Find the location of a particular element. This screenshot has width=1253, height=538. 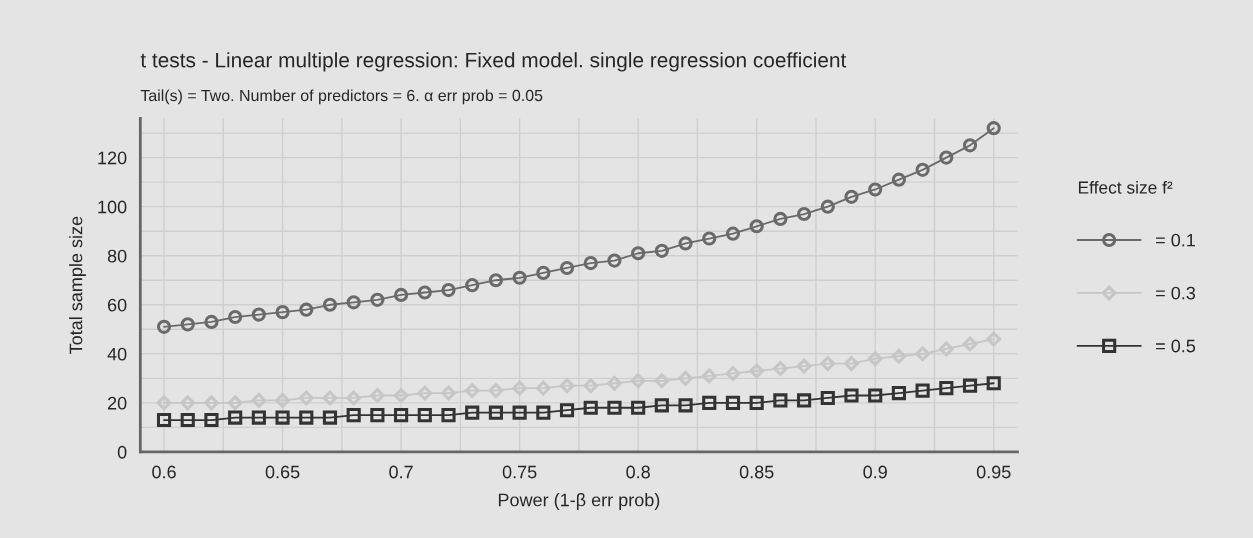

y-axis-title: Total sample size is located at coordinates (77, 285).